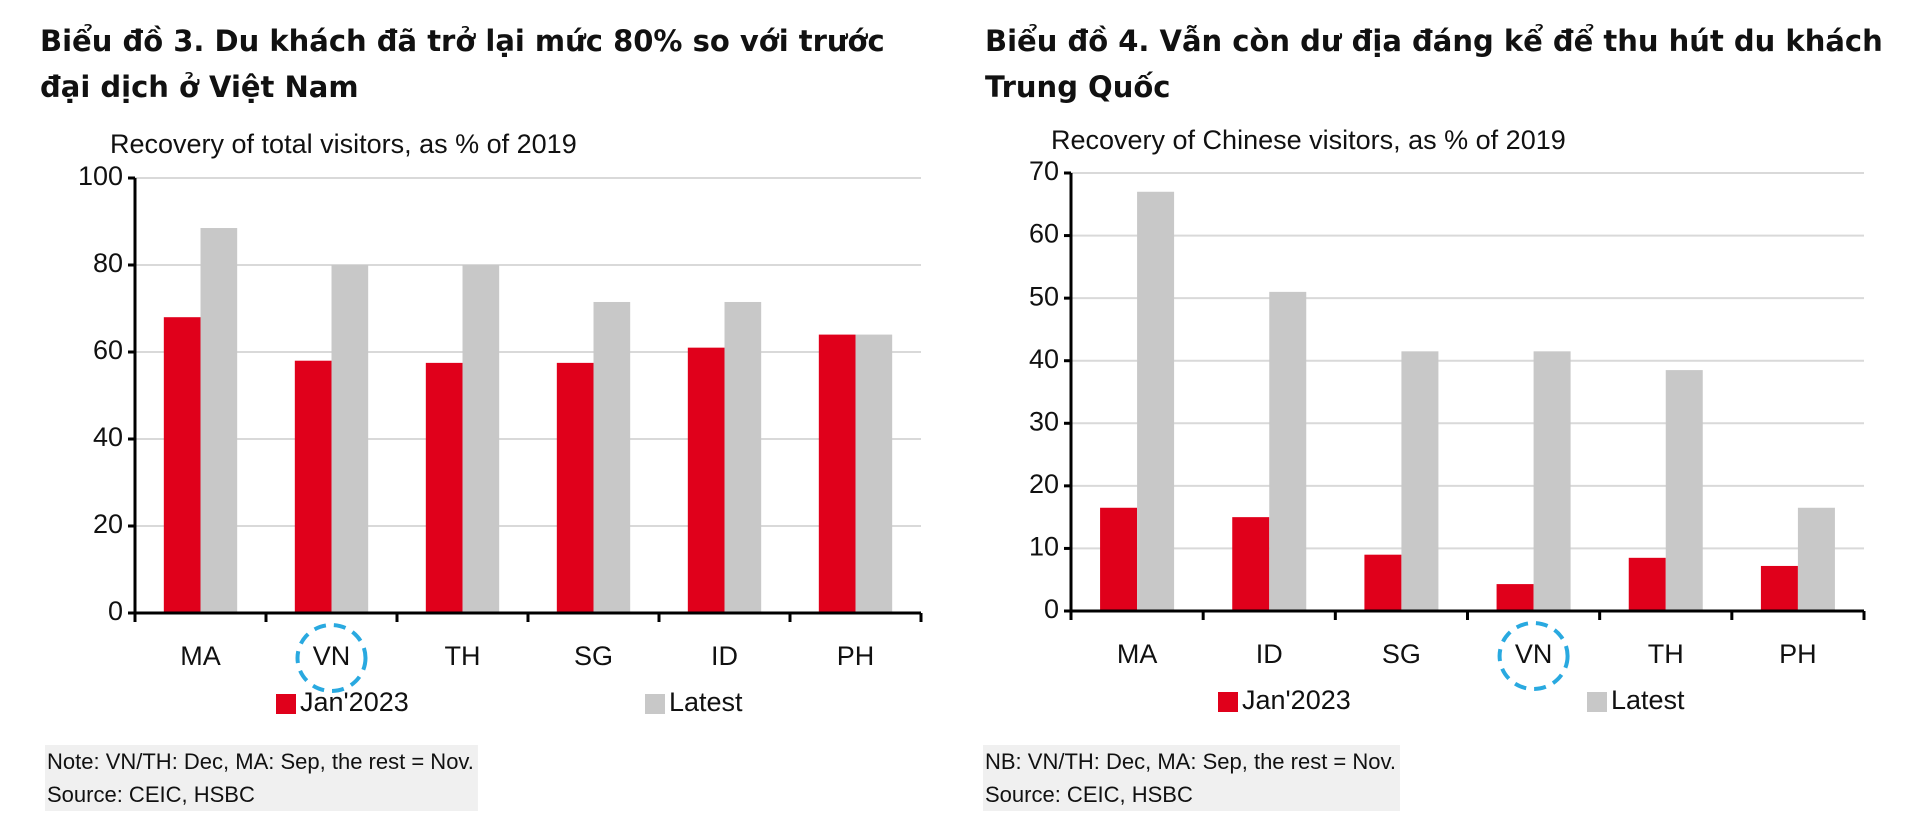 Image resolution: width=1920 pixels, height=826 pixels. What do you see at coordinates (100, 176) in the screenshot?
I see `y-tick-label: 100` at bounding box center [100, 176].